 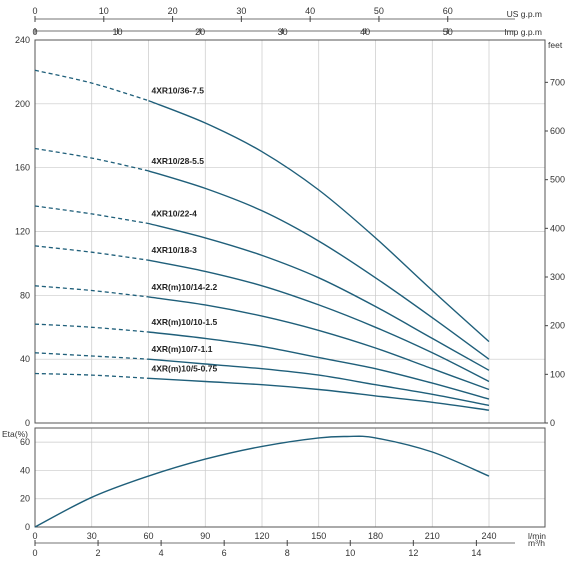 What do you see at coordinates (318, 536) in the screenshot?
I see `lmin-tick-label: 150` at bounding box center [318, 536].